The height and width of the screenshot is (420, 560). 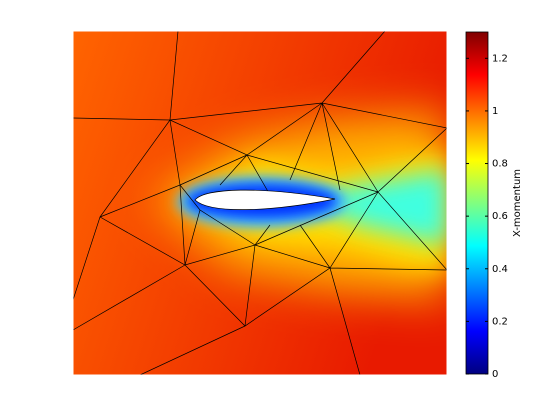 I want to click on tick-label: 0, so click(x=495, y=374).